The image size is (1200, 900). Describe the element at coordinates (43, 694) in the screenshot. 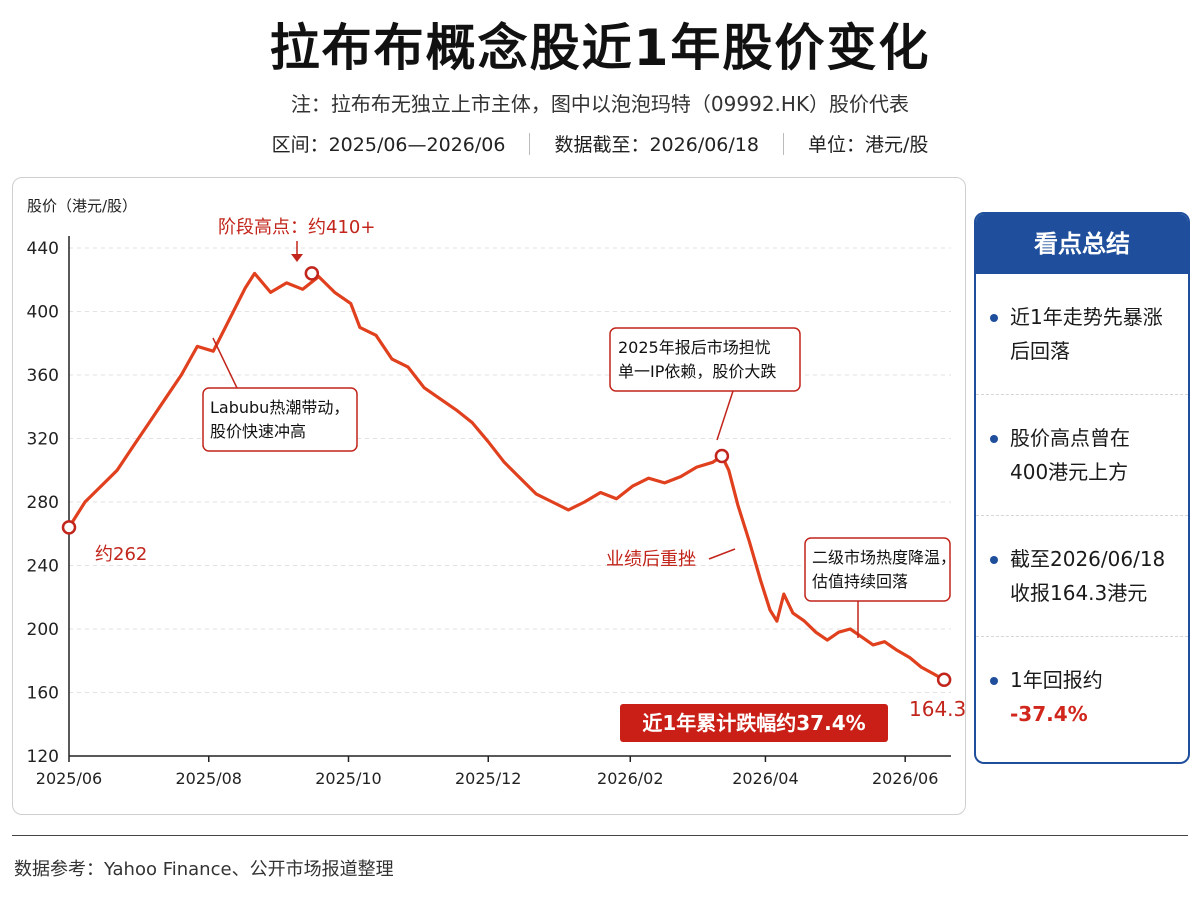

I see `y-tick-label: 160` at that location.